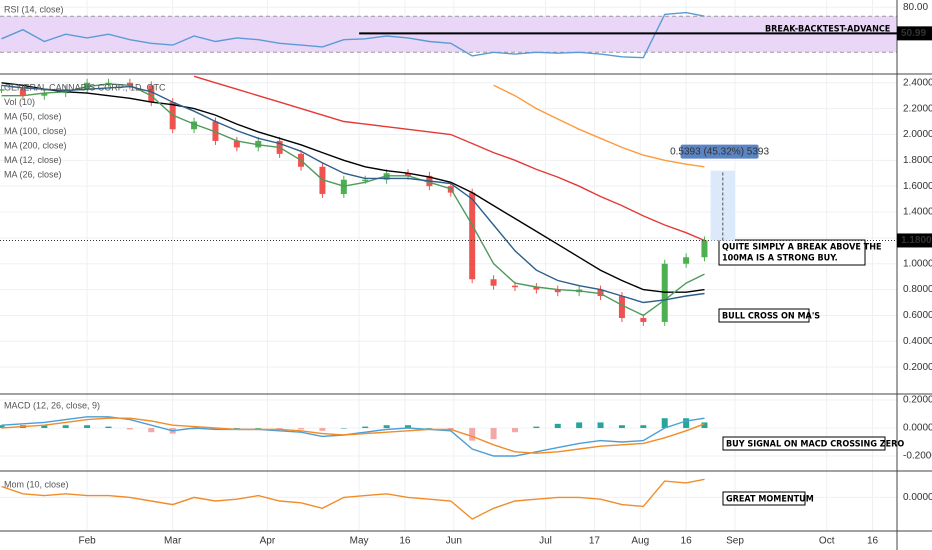 This screenshot has width=932, height=550. What do you see at coordinates (815, 445) in the screenshot?
I see `macd-annotation: BUY SIGNAL ON MACD CROSSING ZERO` at bounding box center [815, 445].